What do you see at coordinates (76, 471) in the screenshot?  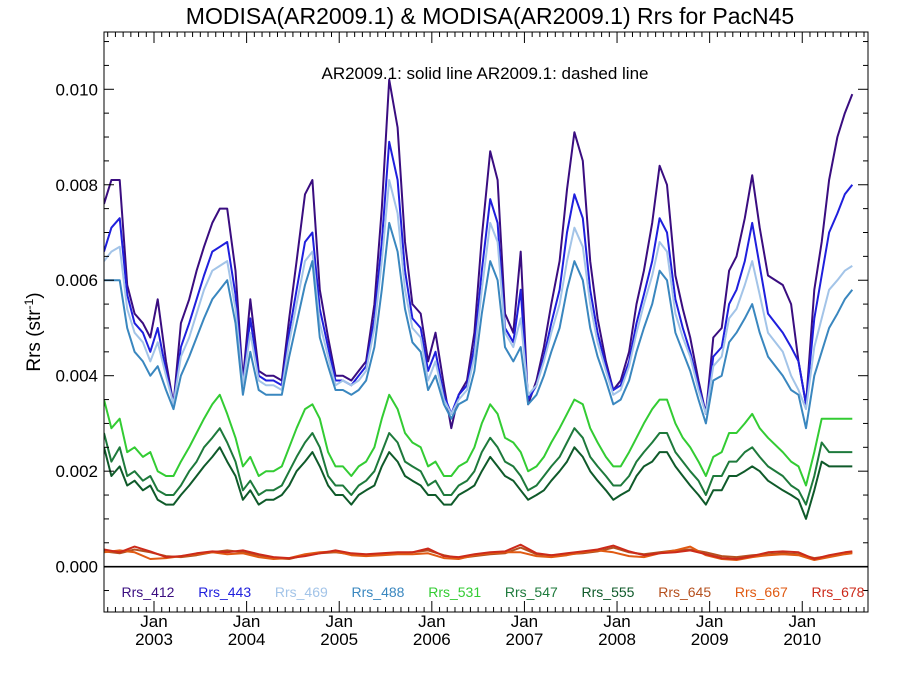 I see `y-tick-label: 0.002` at bounding box center [76, 471].